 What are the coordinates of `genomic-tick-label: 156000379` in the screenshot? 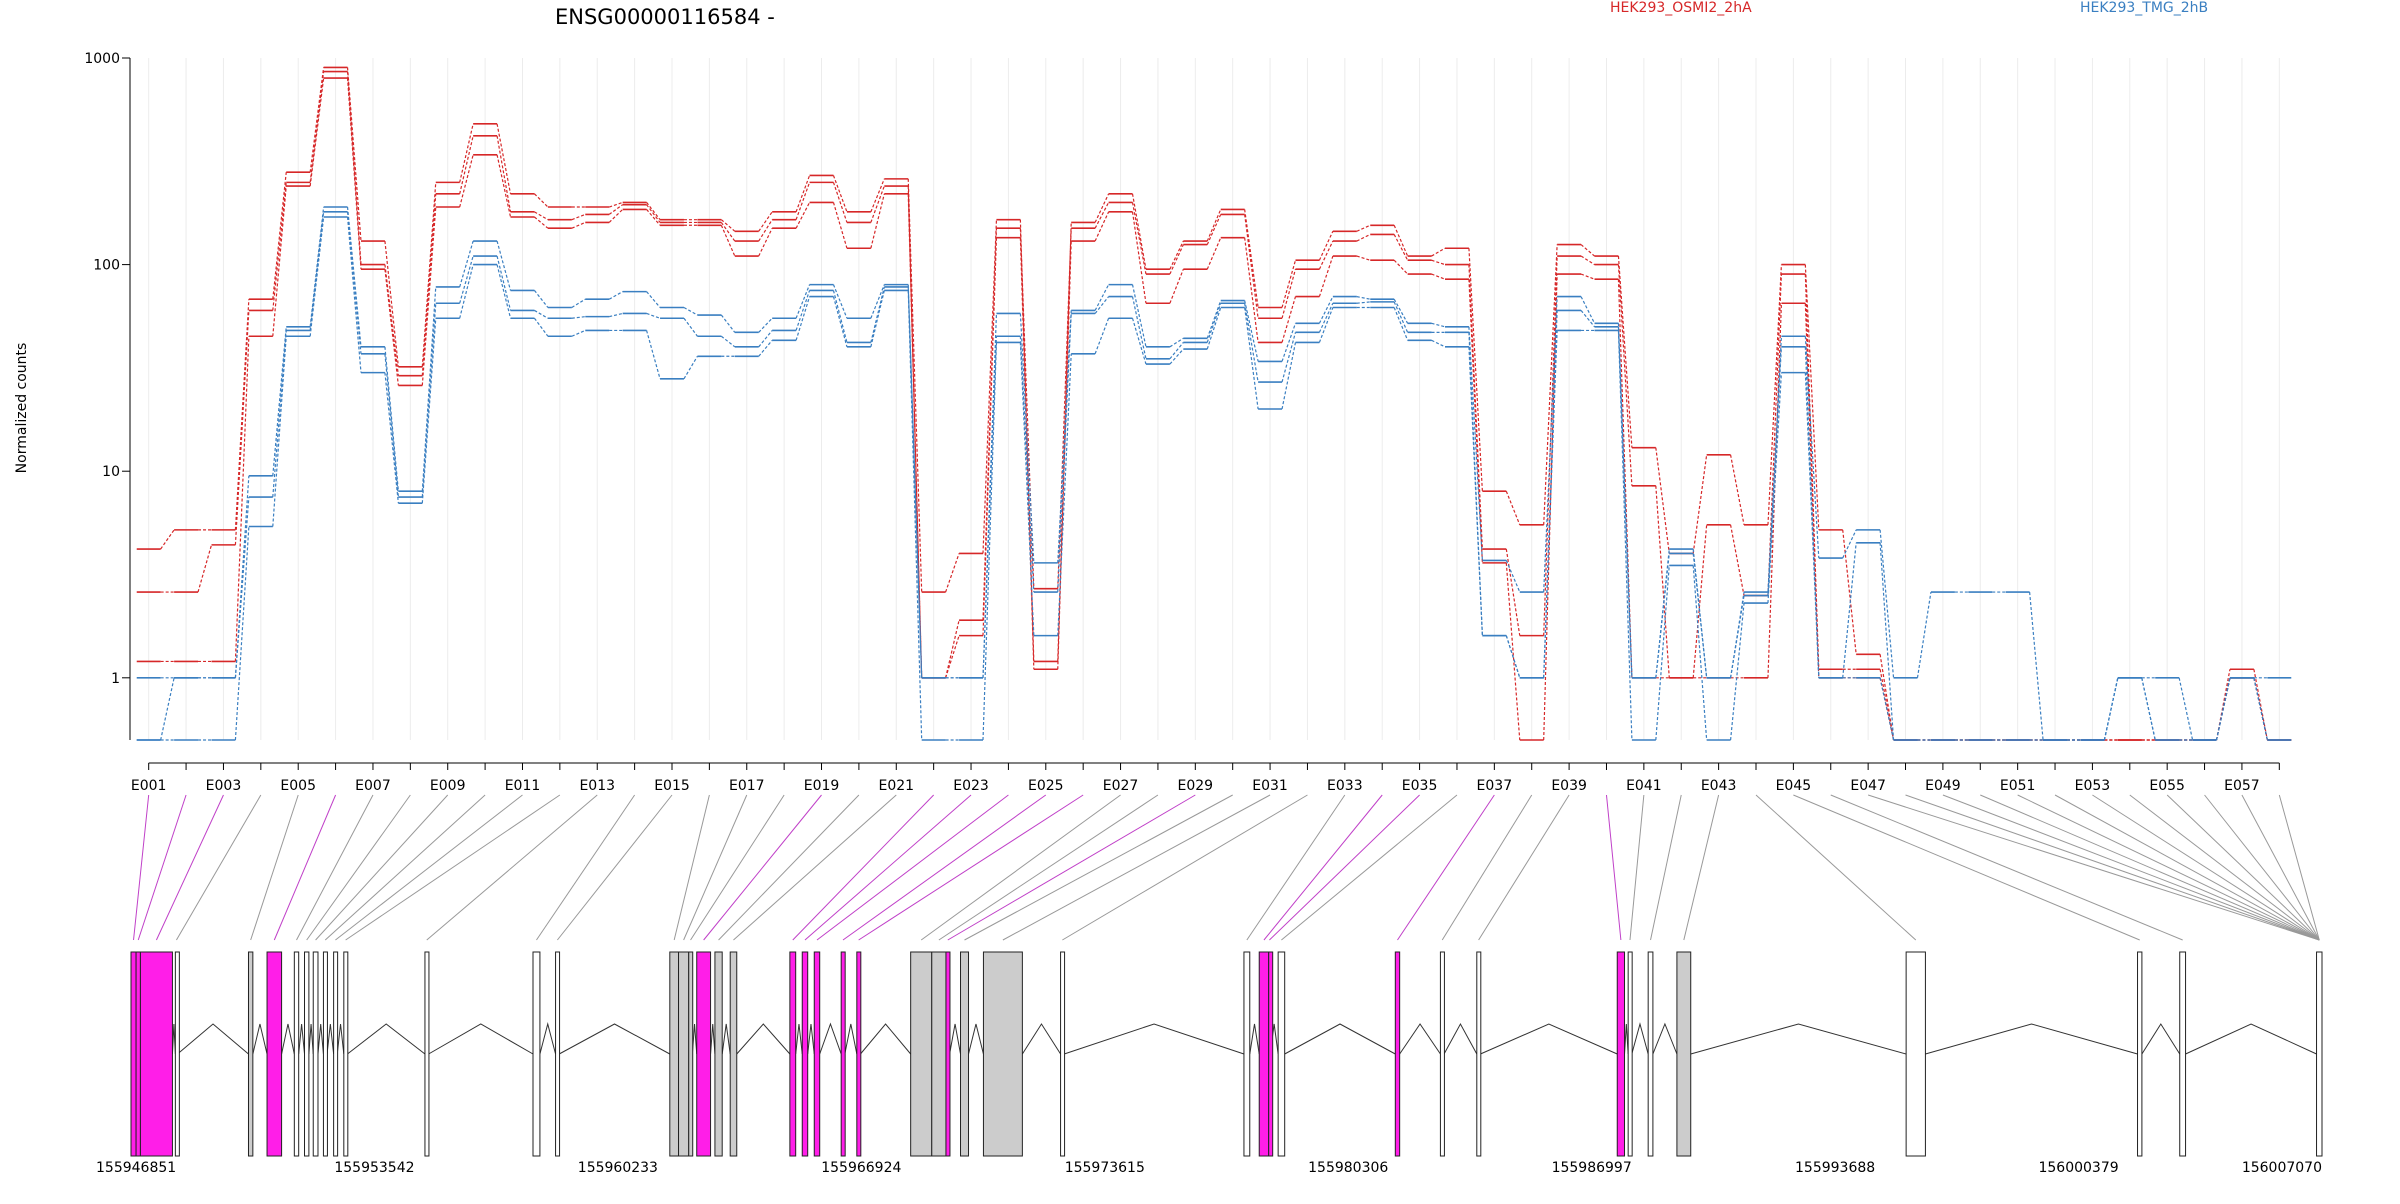 It's located at (2078, 1168).